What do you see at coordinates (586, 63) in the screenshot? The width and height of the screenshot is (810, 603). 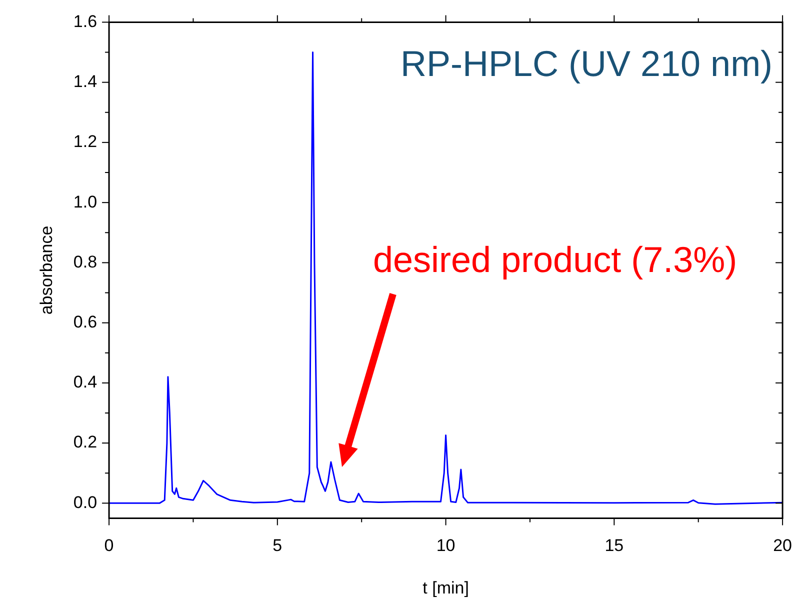 I see `text: RP-HPLC (UV 210 nm)` at bounding box center [586, 63].